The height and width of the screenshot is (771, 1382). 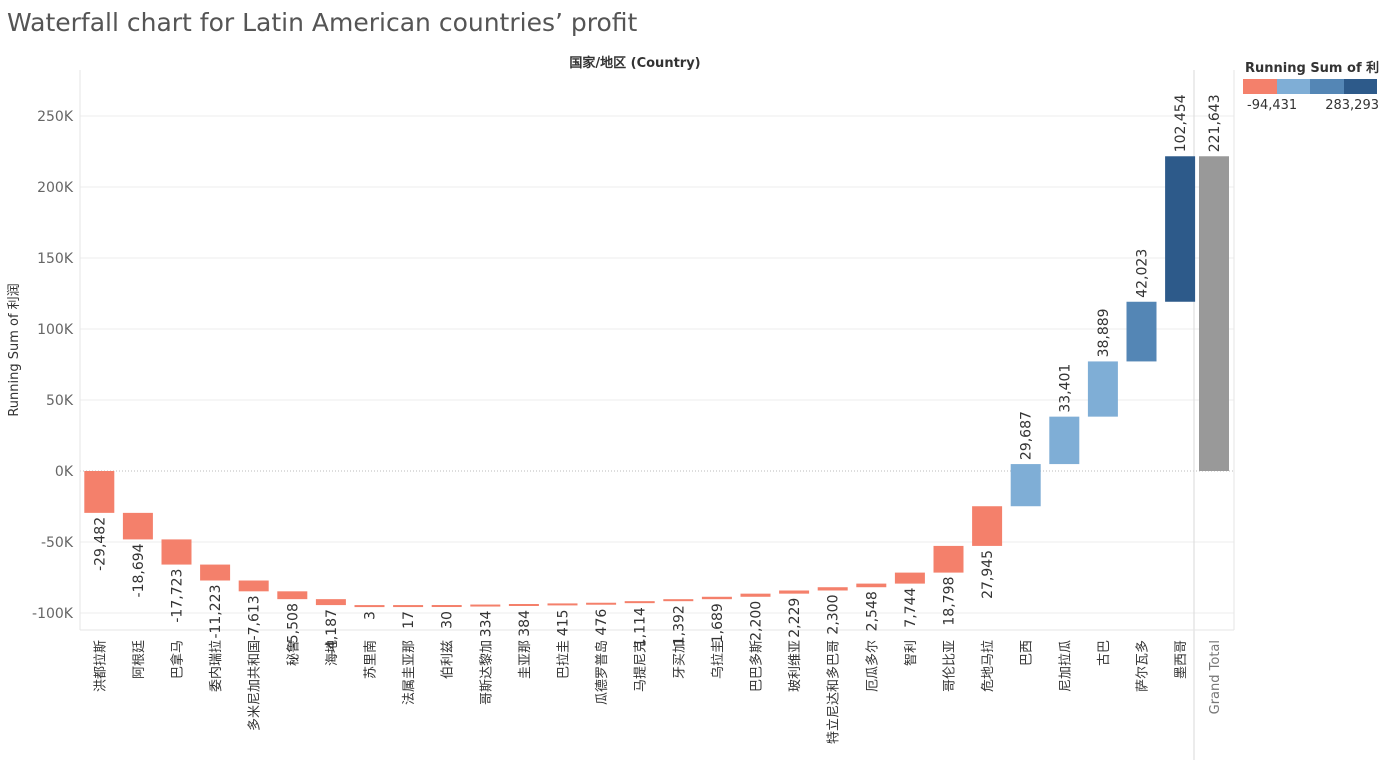 What do you see at coordinates (448, 620) in the screenshot?
I see `bar-value-label: 30` at bounding box center [448, 620].